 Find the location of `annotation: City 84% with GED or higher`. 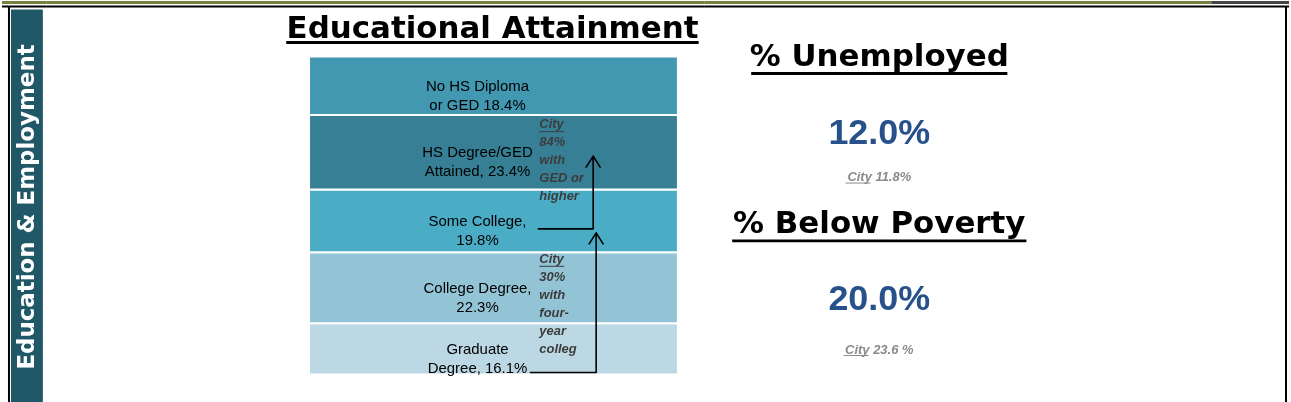

annotation: City 84% with GED or higher is located at coordinates (562, 160).